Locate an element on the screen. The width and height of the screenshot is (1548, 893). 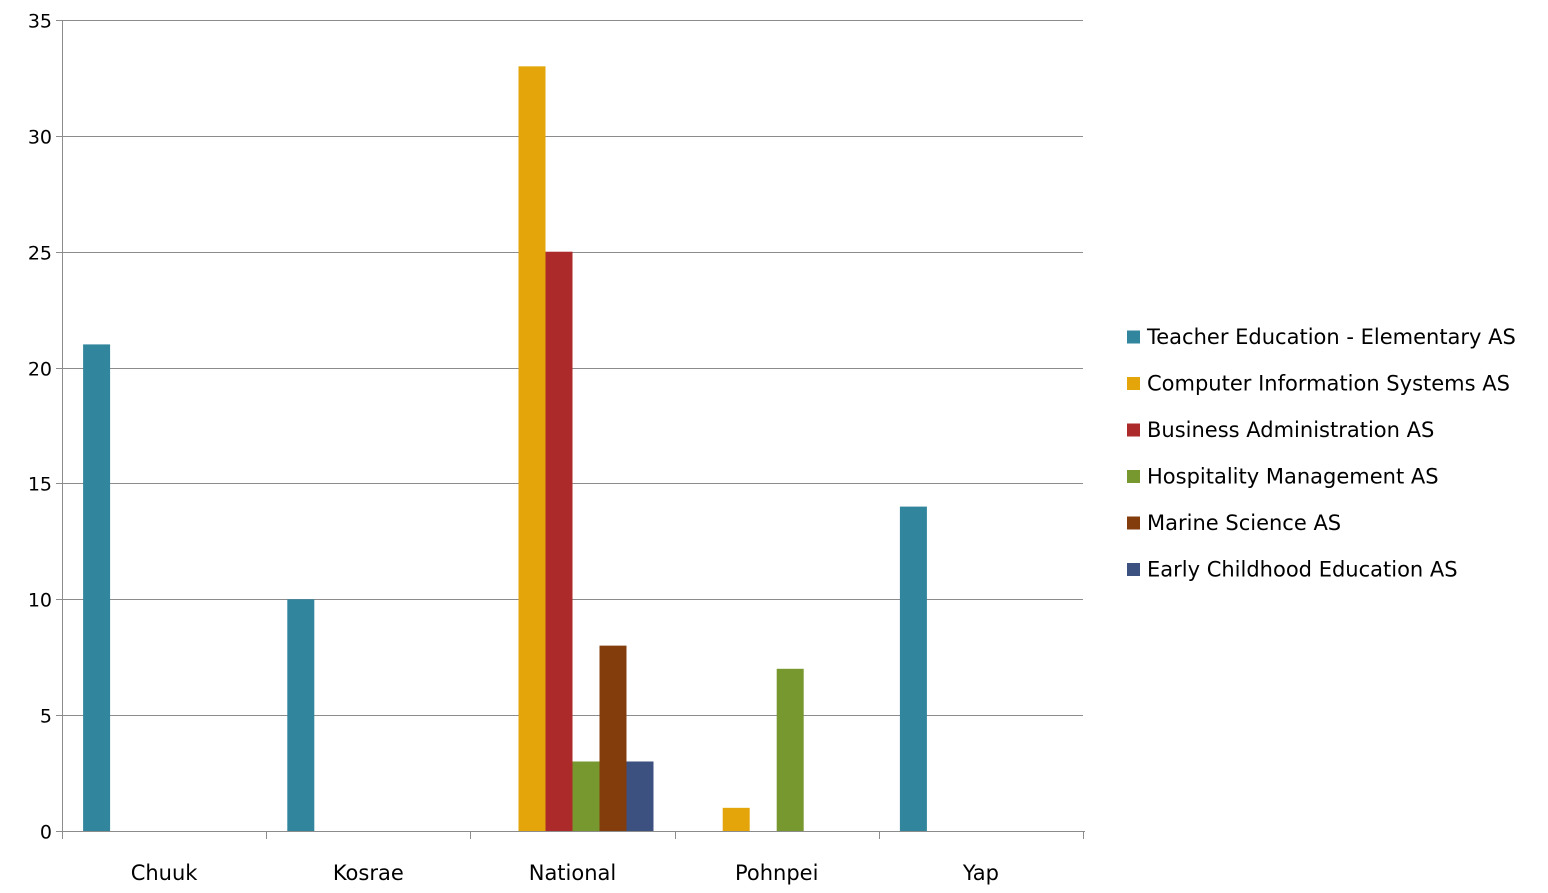
y-tick-label: 20 is located at coordinates (40, 370).